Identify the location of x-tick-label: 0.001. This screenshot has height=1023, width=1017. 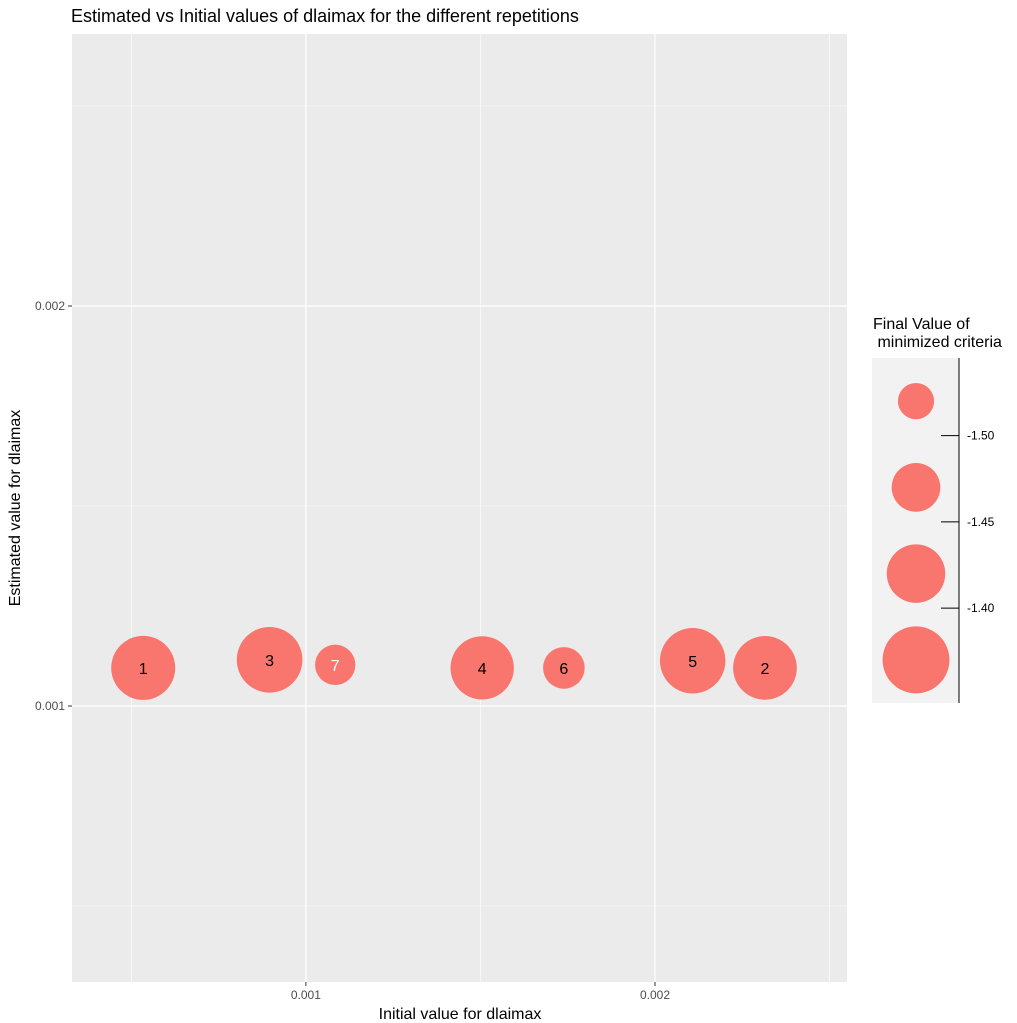
(306, 995).